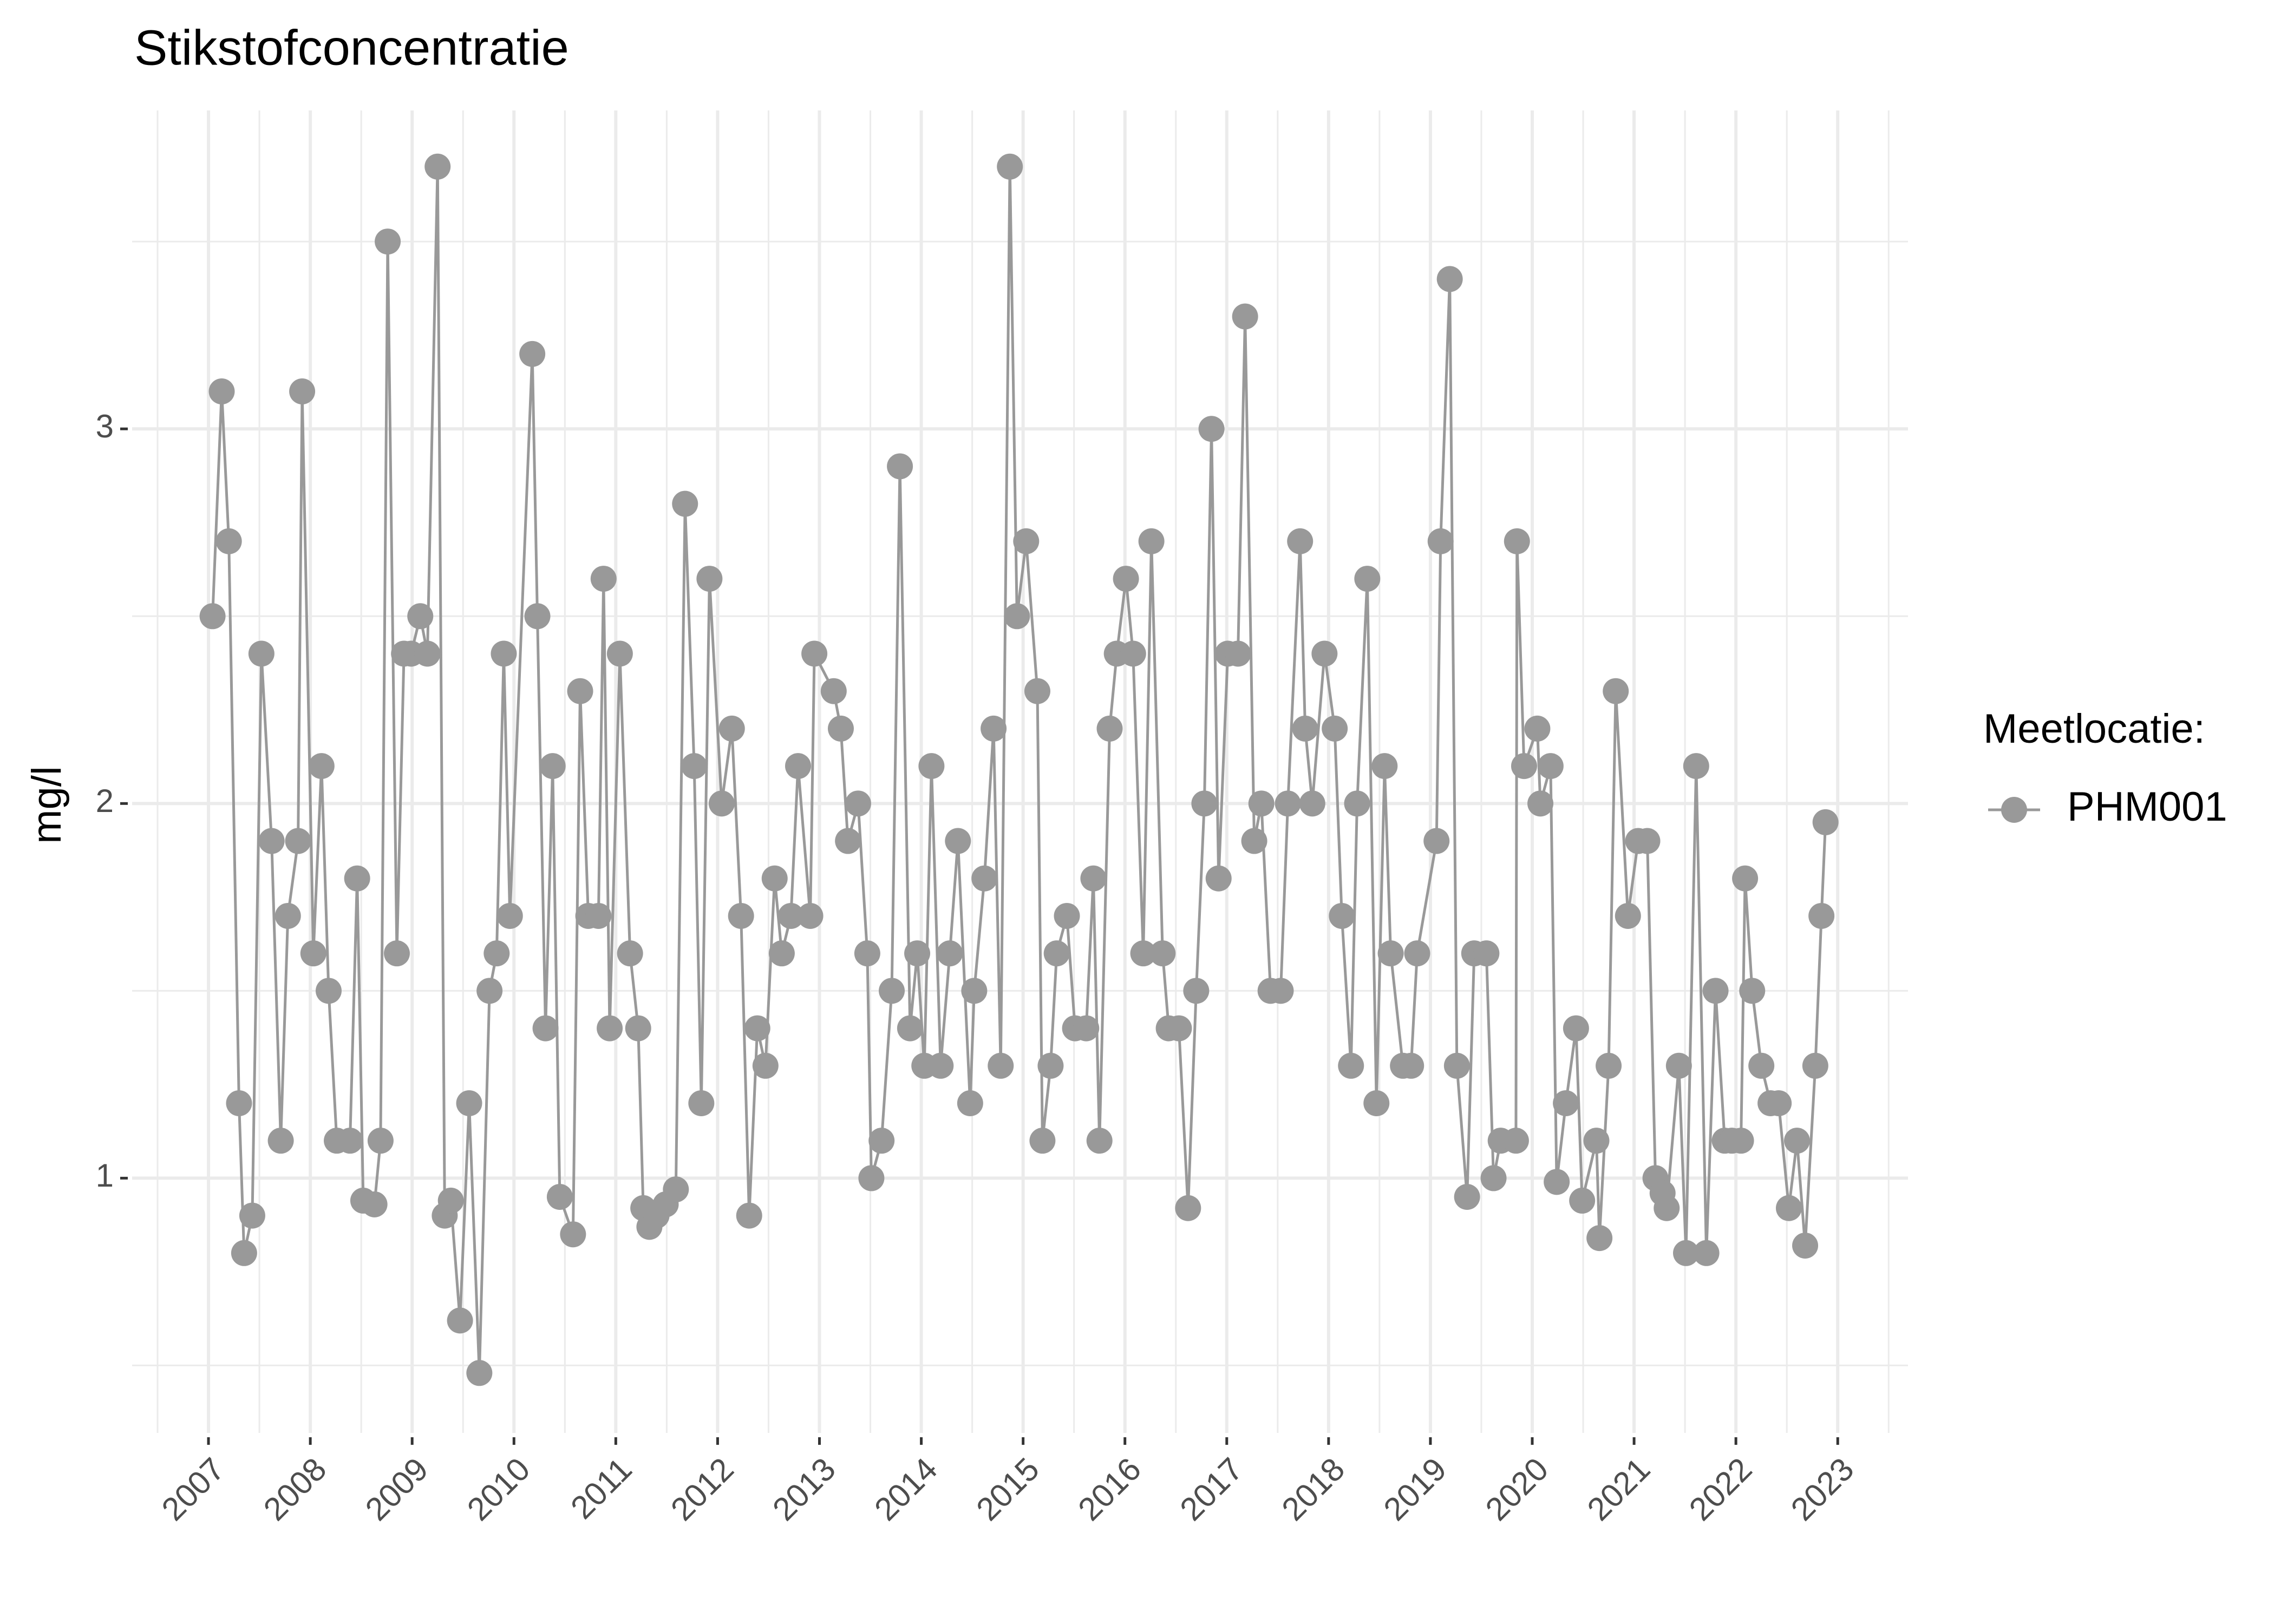 This screenshot has height=1624, width=2274. I want to click on y-tick-label: 1, so click(105, 1175).